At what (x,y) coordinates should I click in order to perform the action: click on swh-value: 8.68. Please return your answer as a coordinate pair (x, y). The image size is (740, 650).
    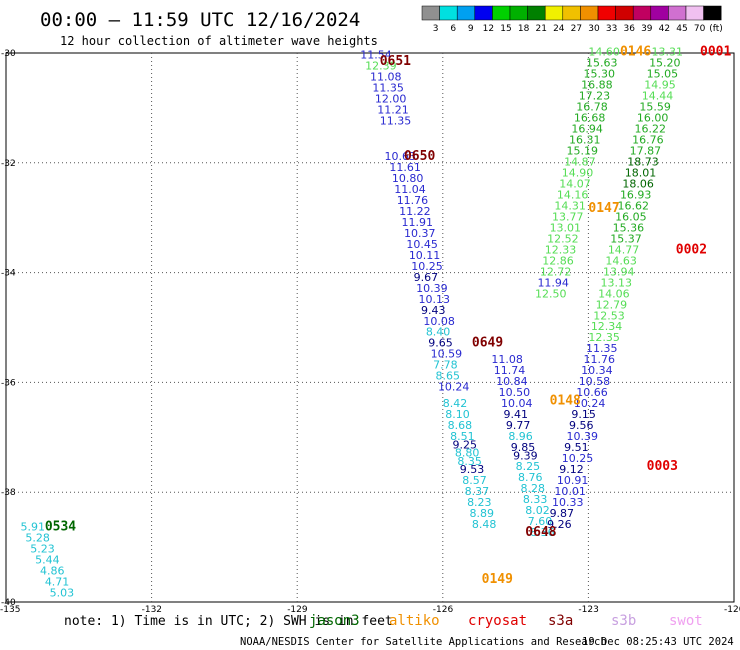
    Looking at the image, I should click on (460, 425).